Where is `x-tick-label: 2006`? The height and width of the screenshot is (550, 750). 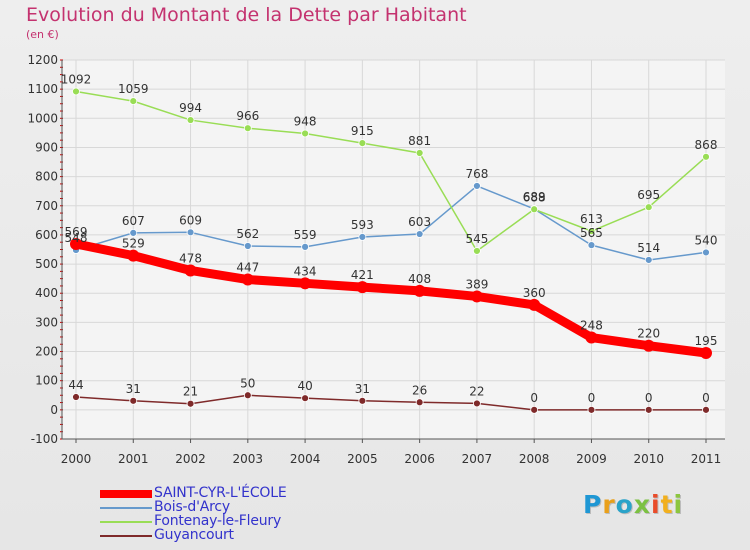
x-tick-label: 2006 is located at coordinates (419, 459).